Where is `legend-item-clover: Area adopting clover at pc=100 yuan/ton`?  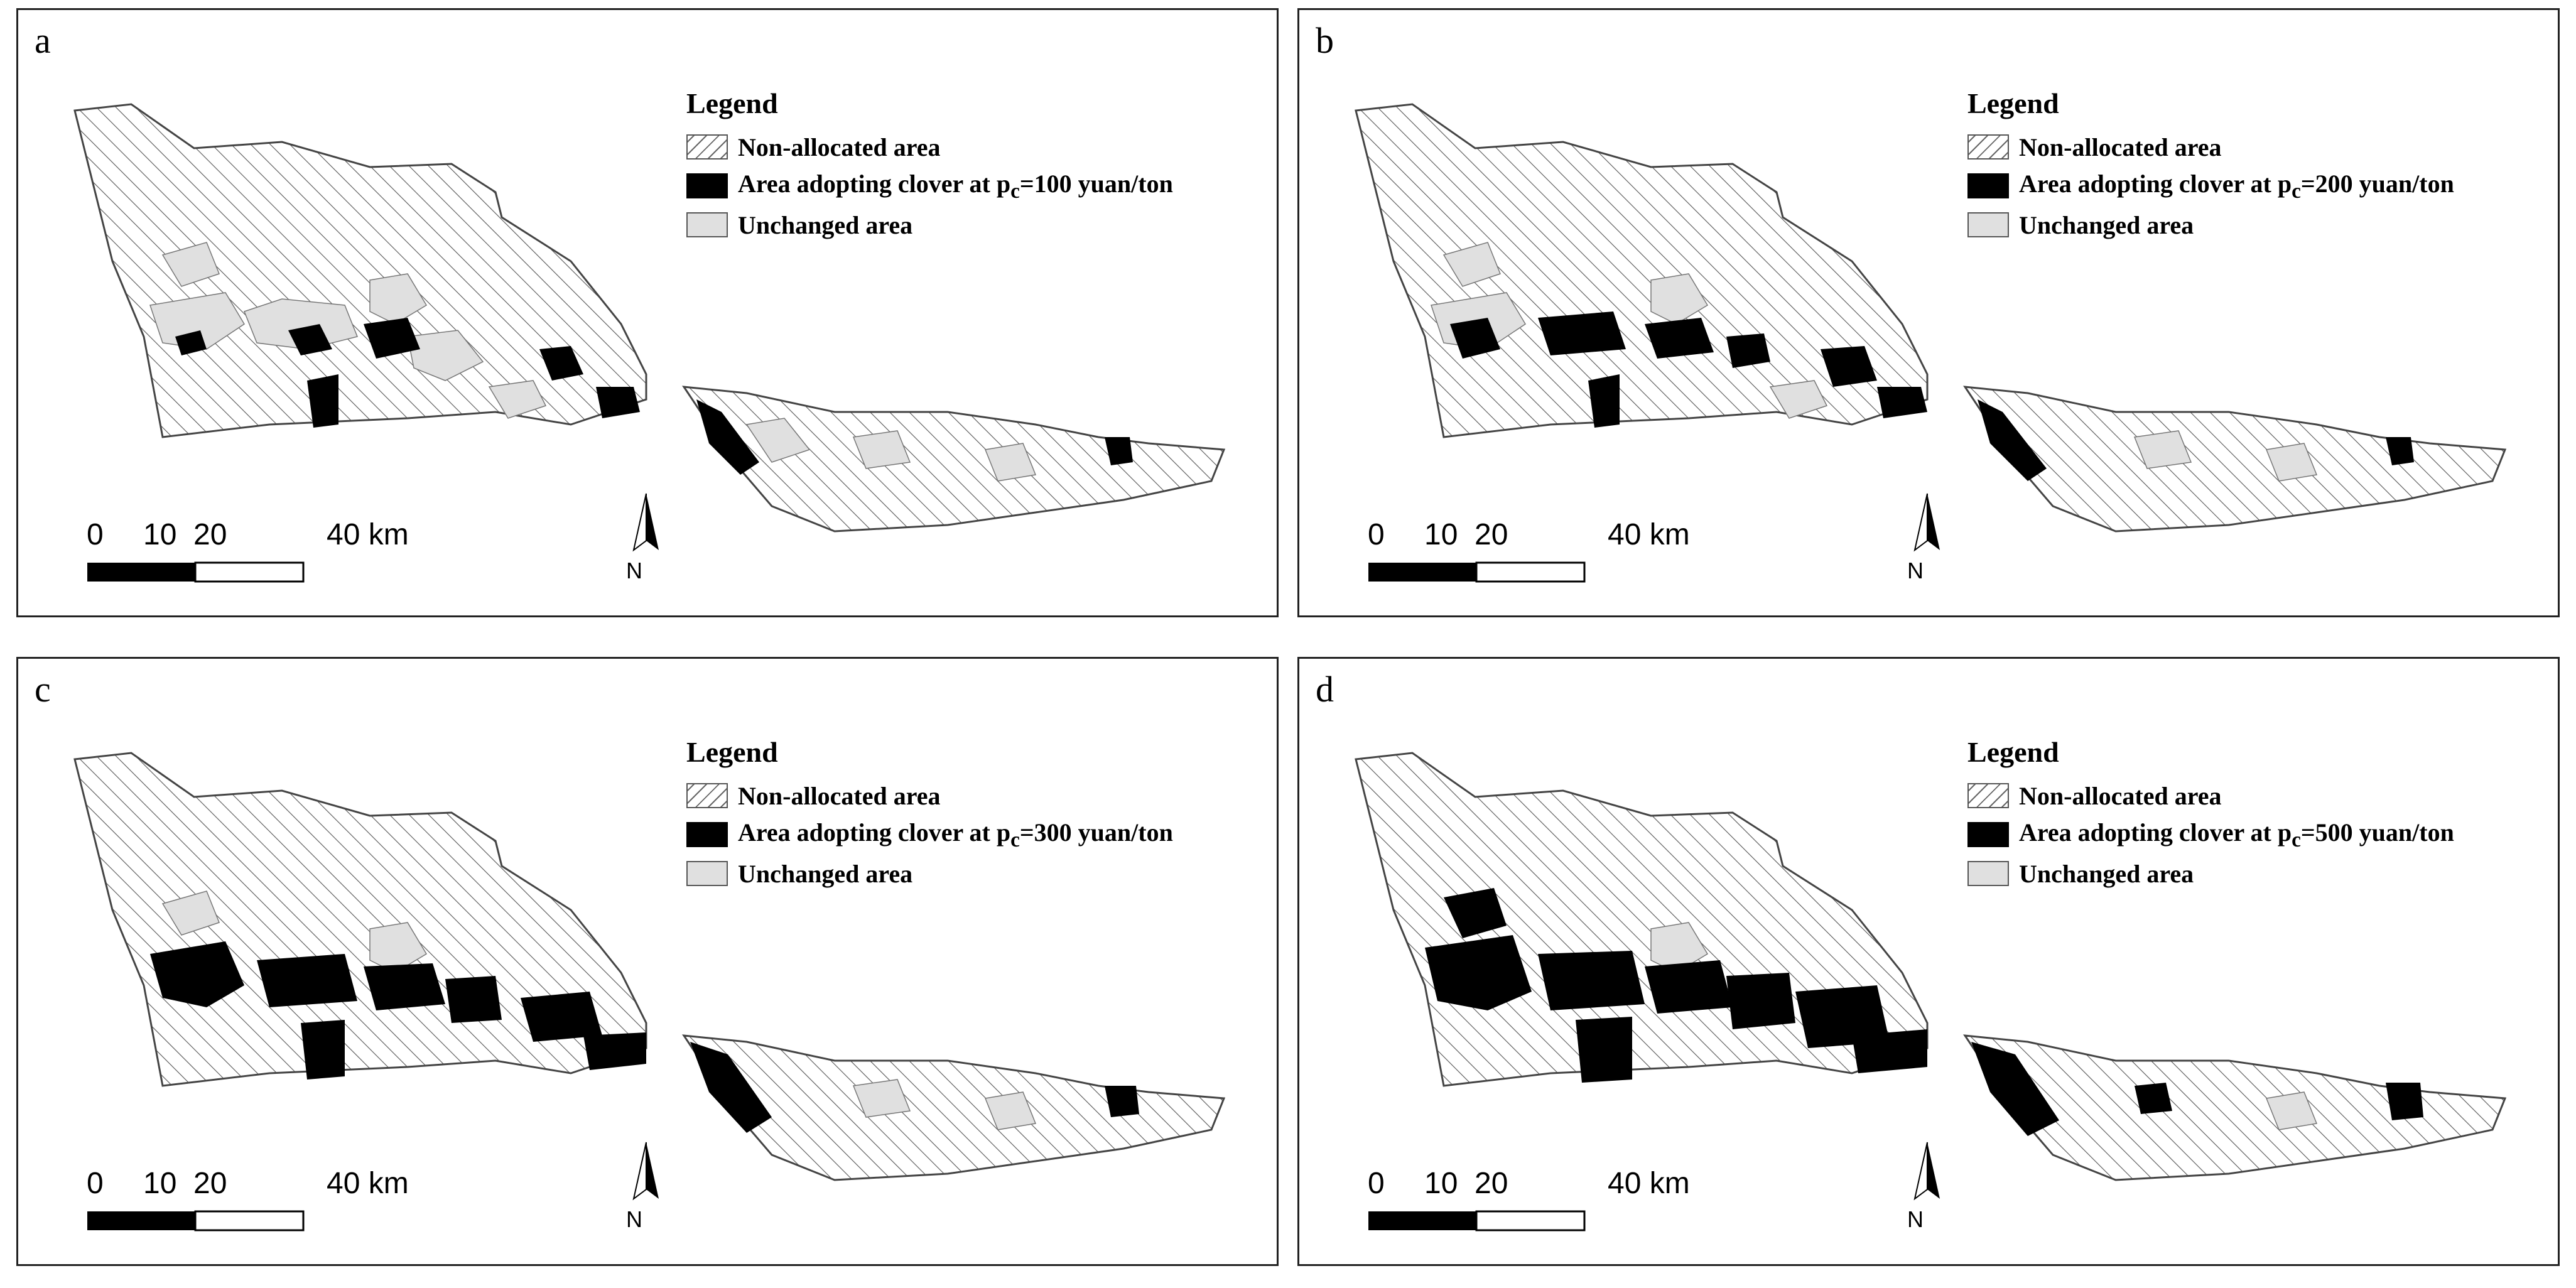
legend-item-clover: Area adopting clover at pc=100 yuan/ton is located at coordinates (930, 185).